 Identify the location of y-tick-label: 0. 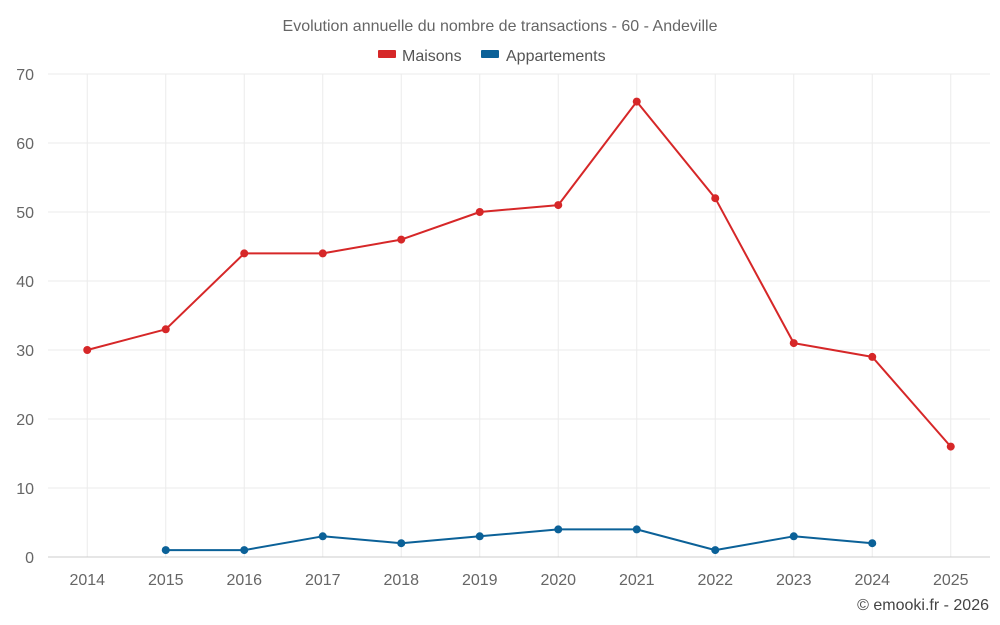
(29, 558).